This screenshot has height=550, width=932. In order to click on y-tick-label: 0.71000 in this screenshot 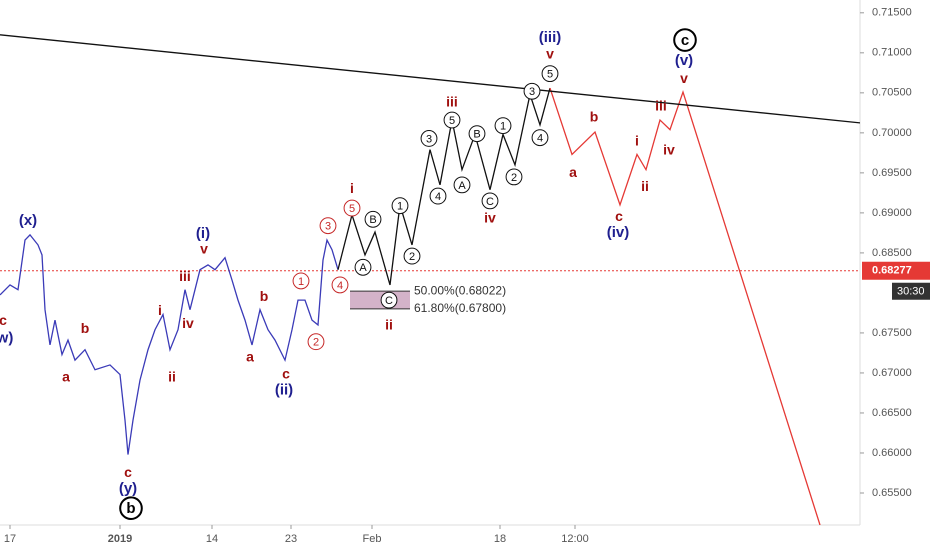, I will do `click(892, 53)`.